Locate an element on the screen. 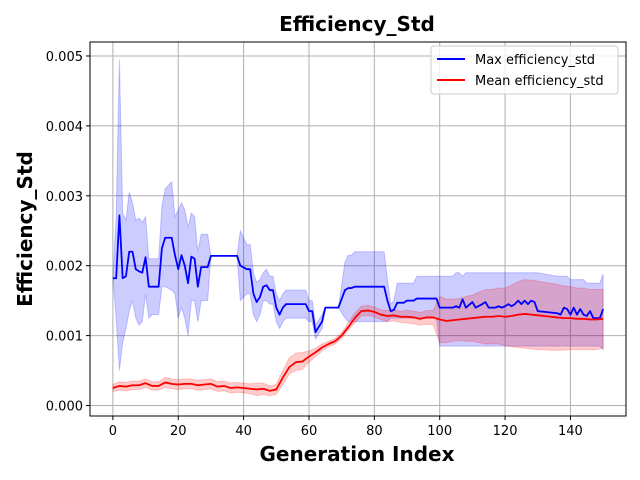 The width and height of the screenshot is (640, 480). legend-label: Max efficiency_std is located at coordinates (535, 60).